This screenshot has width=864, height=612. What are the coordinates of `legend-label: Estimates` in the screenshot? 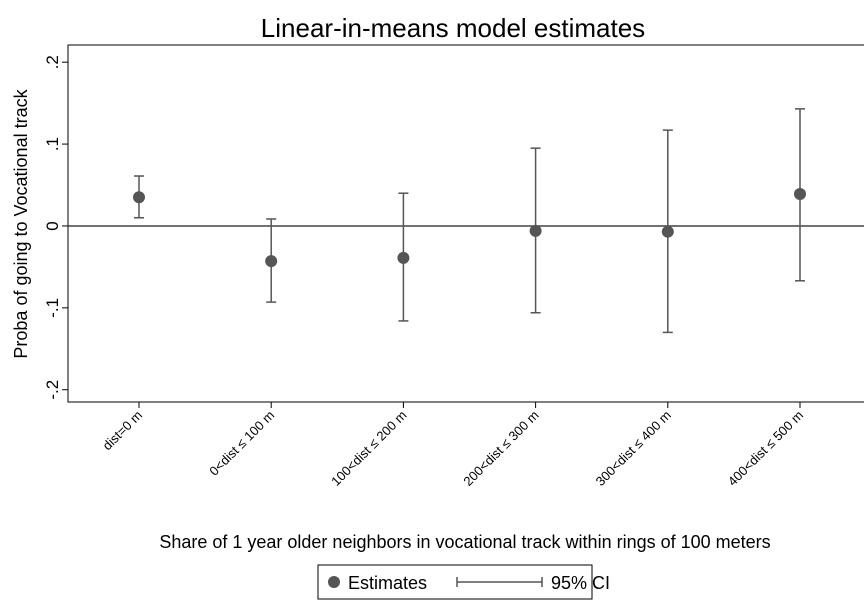 It's located at (387, 583).